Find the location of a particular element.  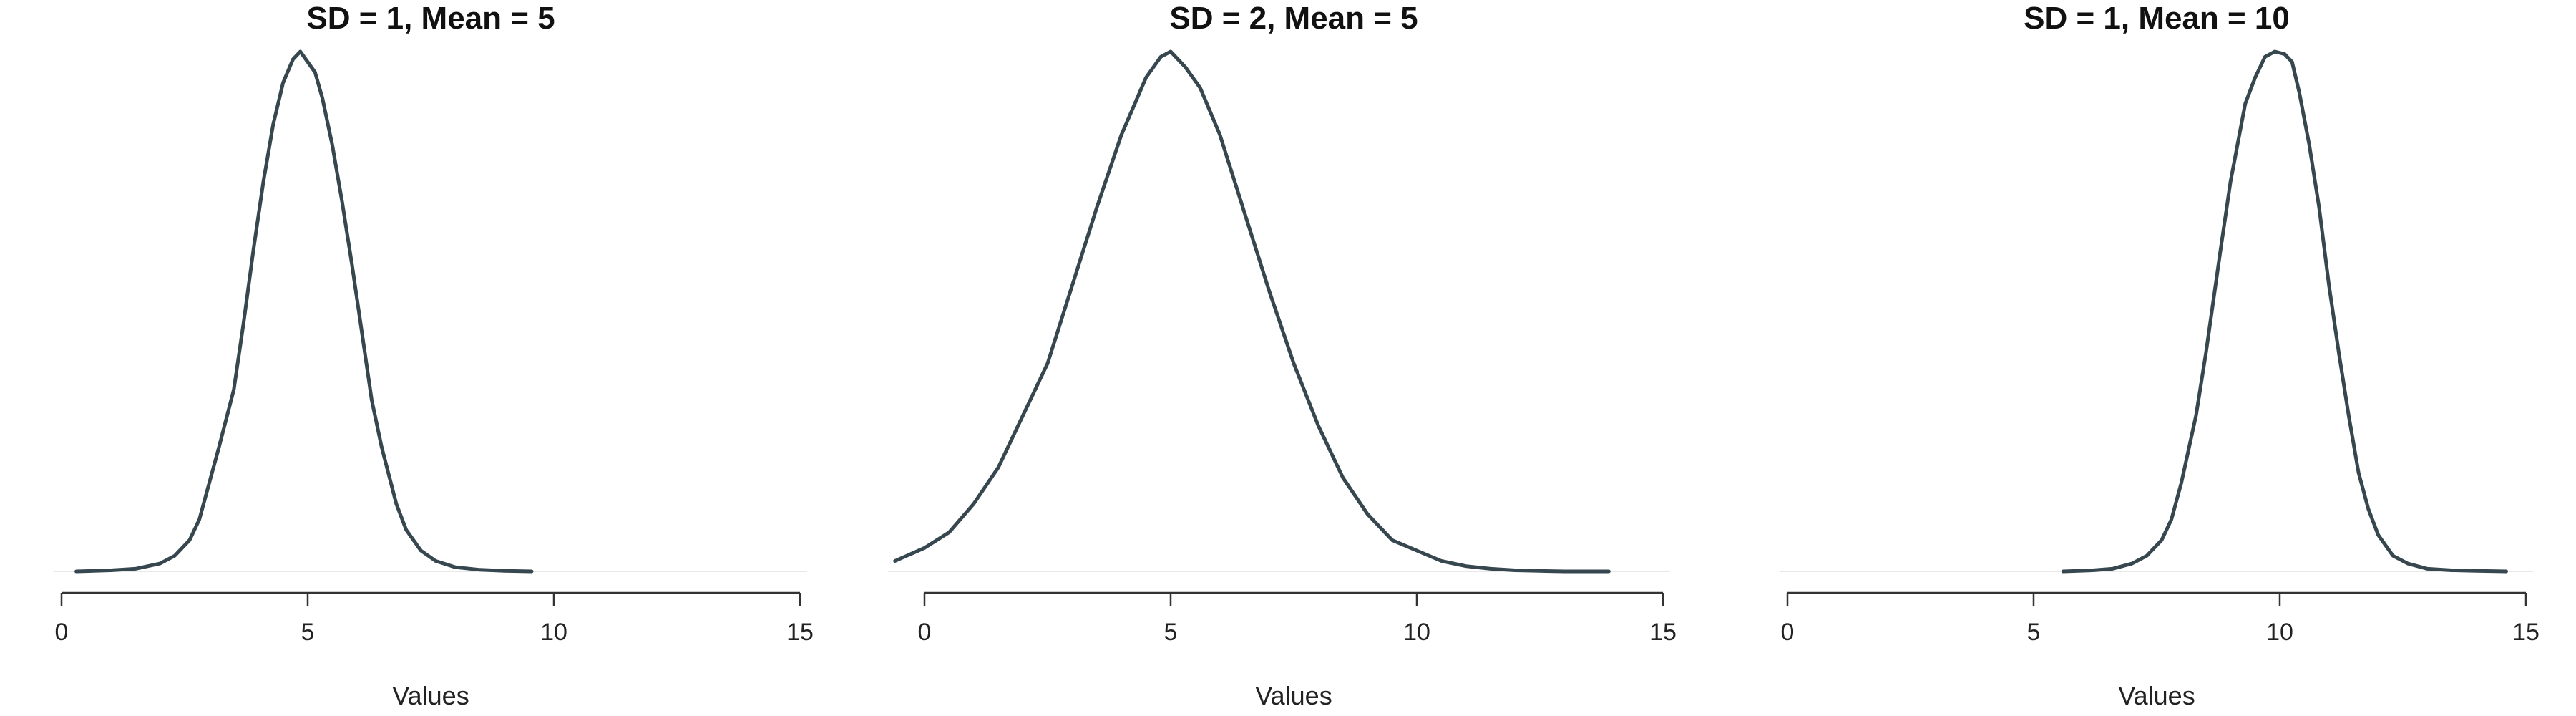

panel-title: SD = 2, Mean = 5 is located at coordinates (1293, 18).